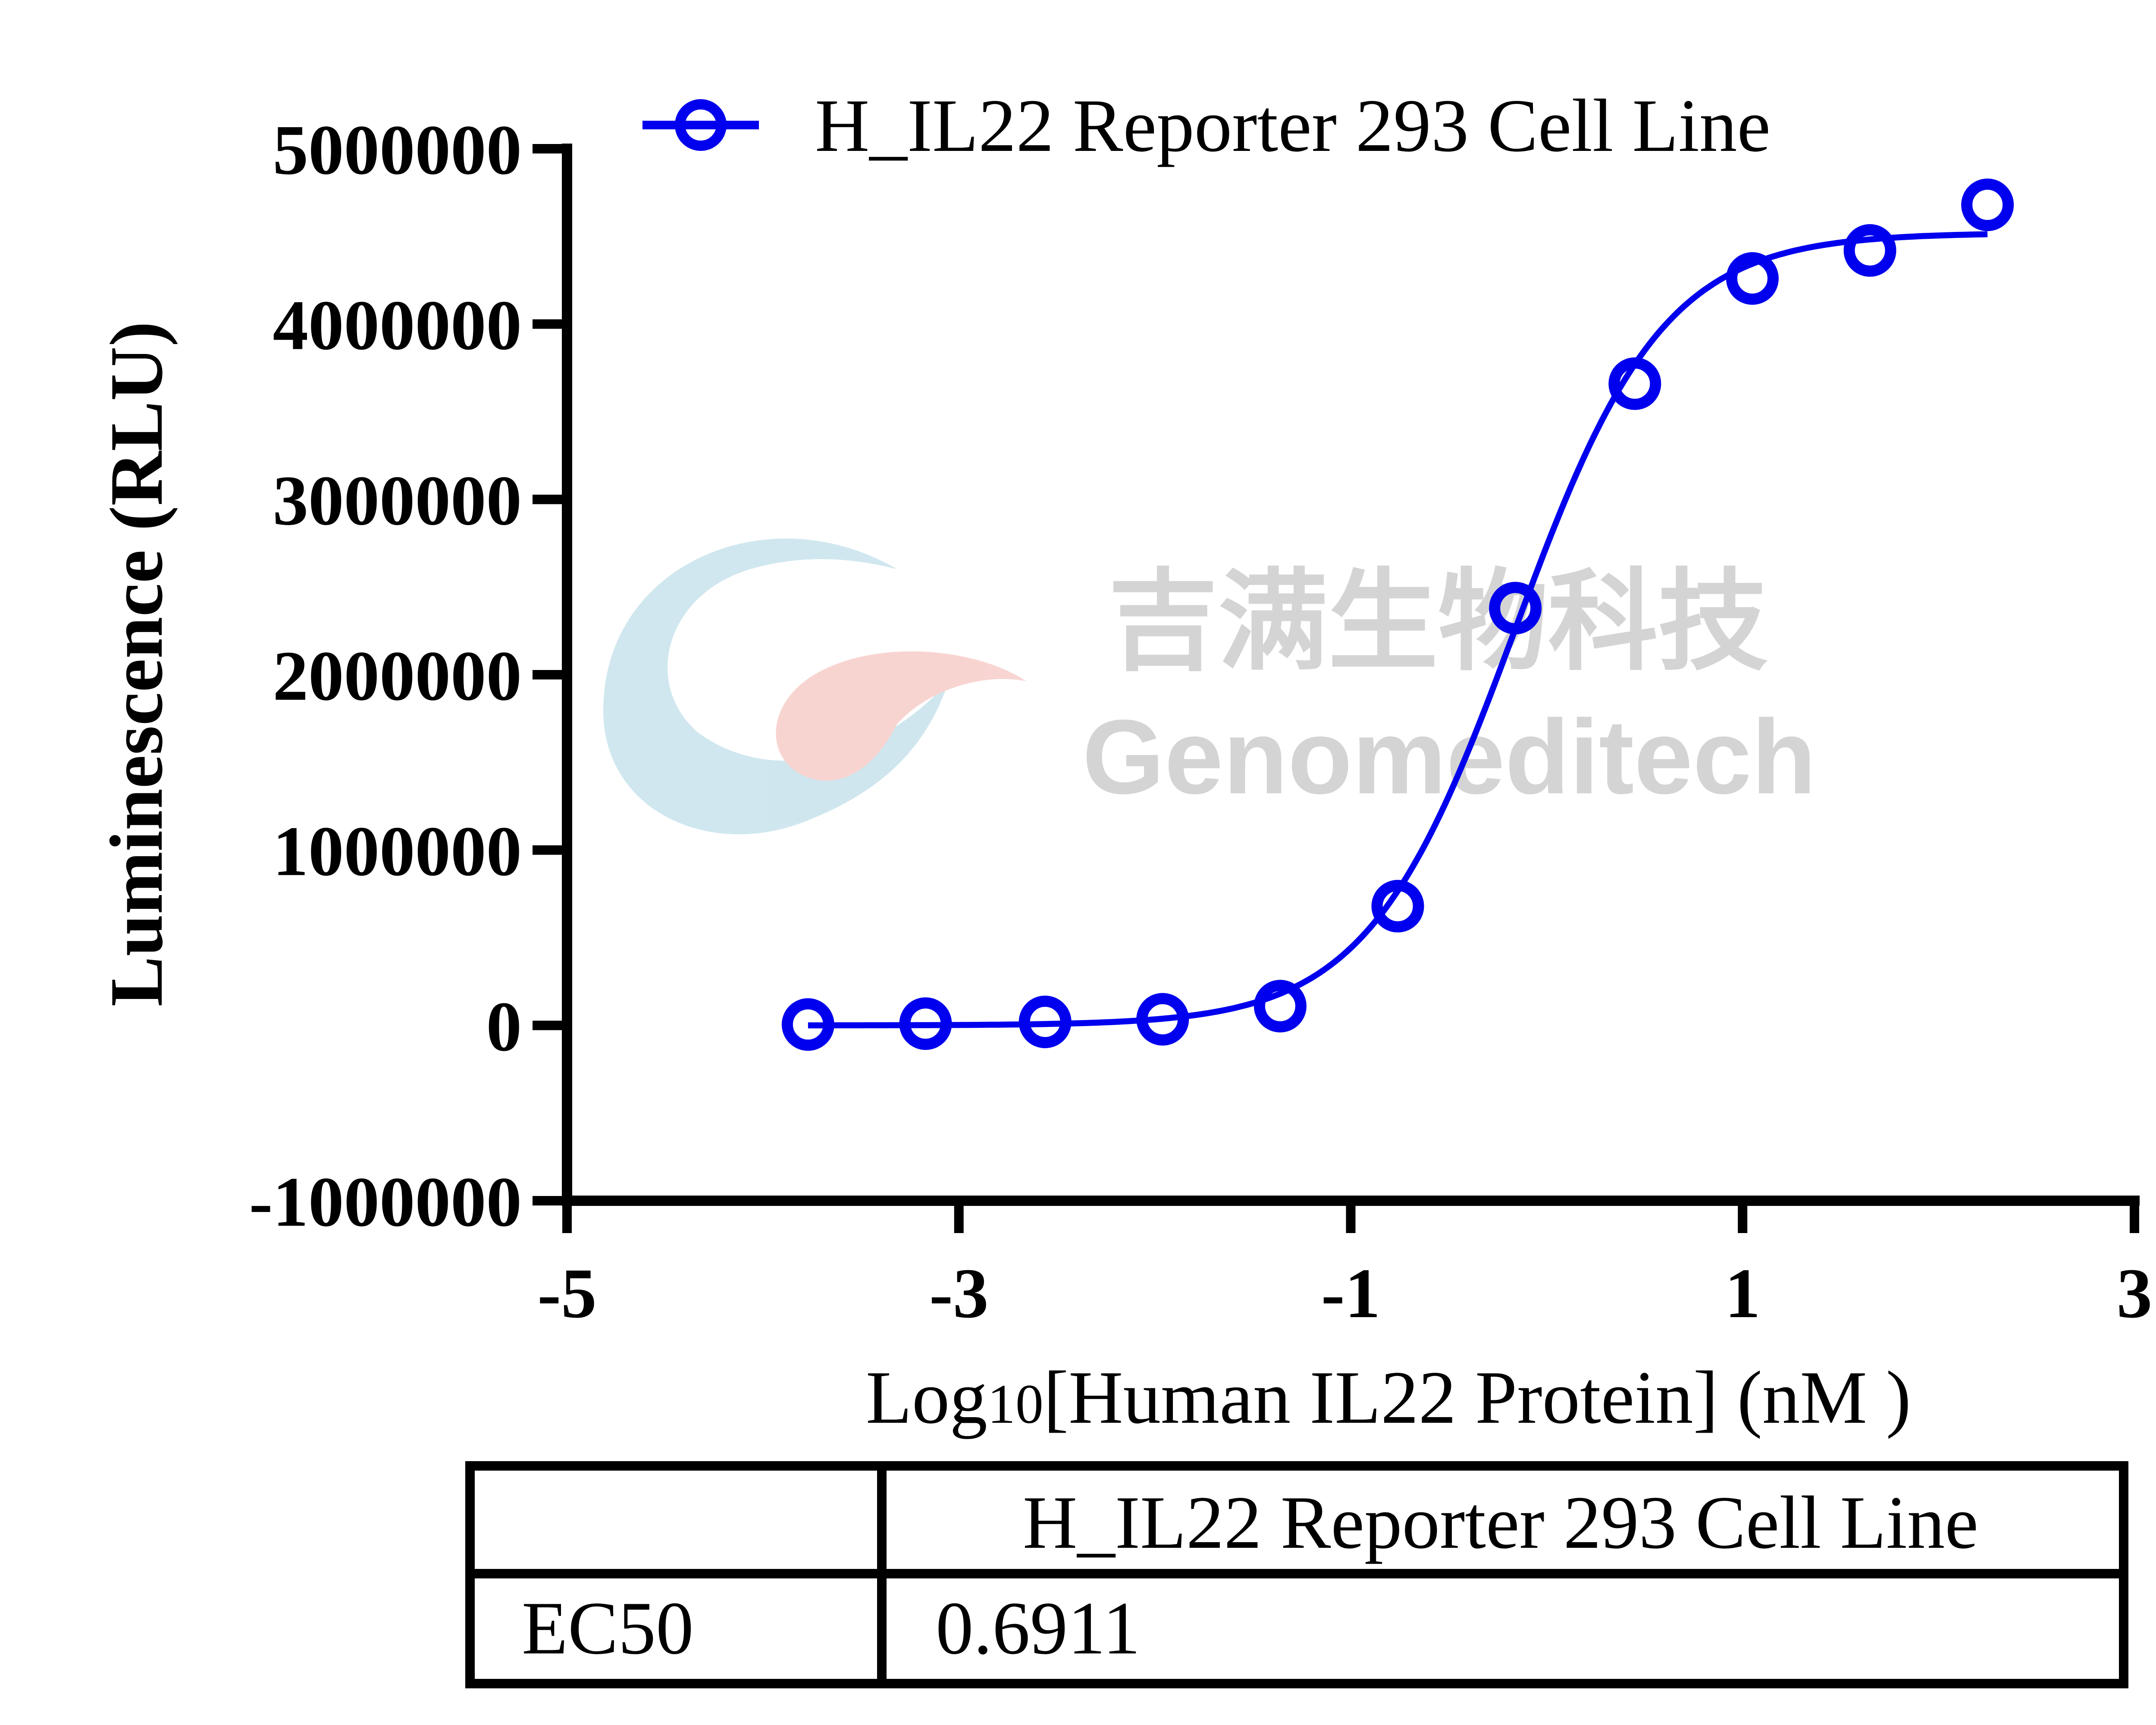 The image size is (2156, 1725). Describe the element at coordinates (397, 500) in the screenshot. I see `y-tick-label: 3000000` at that location.